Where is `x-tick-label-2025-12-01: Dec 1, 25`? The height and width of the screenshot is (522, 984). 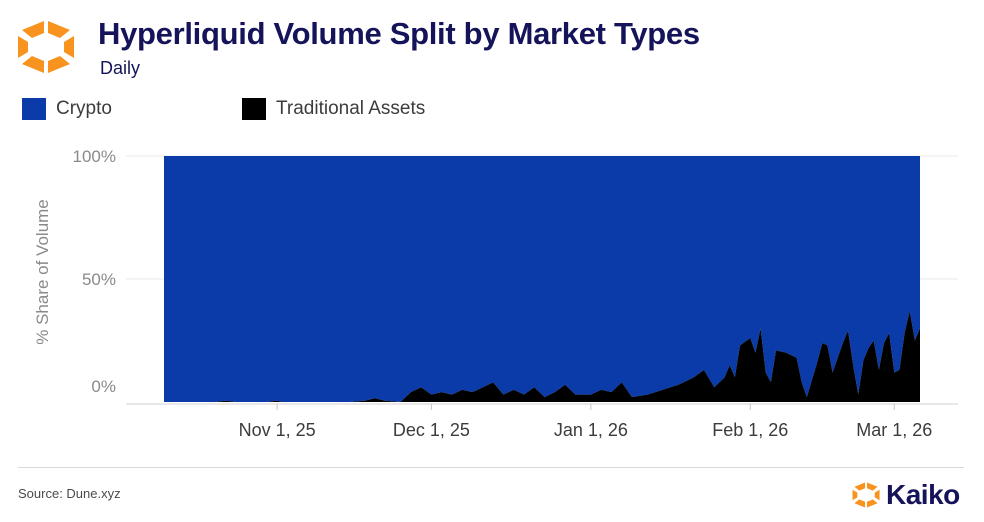 x-tick-label-2025-12-01: Dec 1, 25 is located at coordinates (431, 430).